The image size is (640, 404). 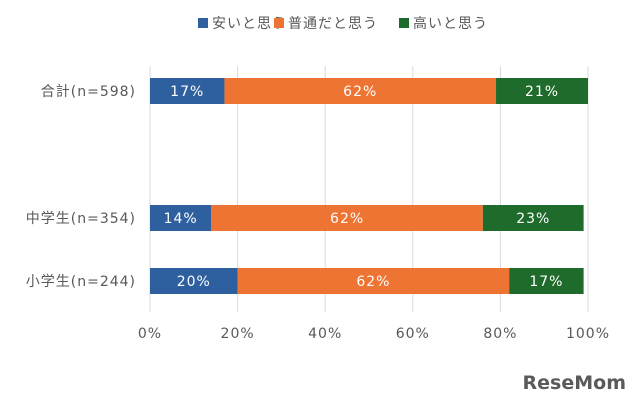 I want to click on legend-label-1: 普通だと思う, so click(x=333, y=24).